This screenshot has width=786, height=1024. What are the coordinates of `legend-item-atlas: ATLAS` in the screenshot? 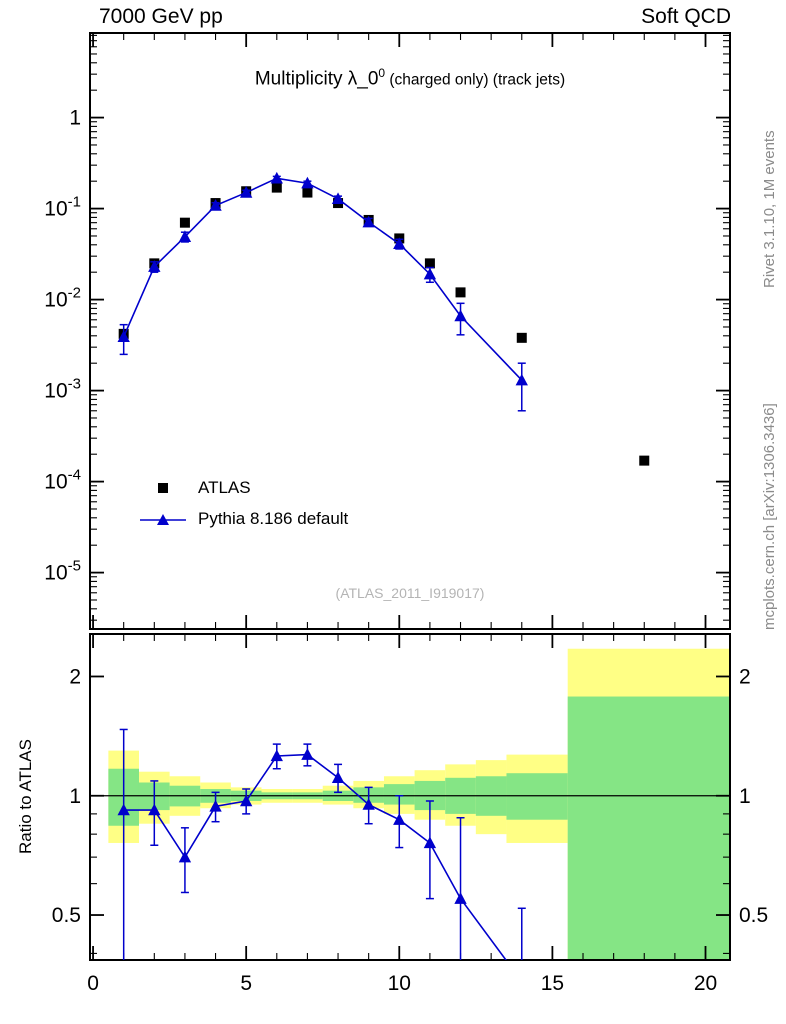 It's located at (244, 487).